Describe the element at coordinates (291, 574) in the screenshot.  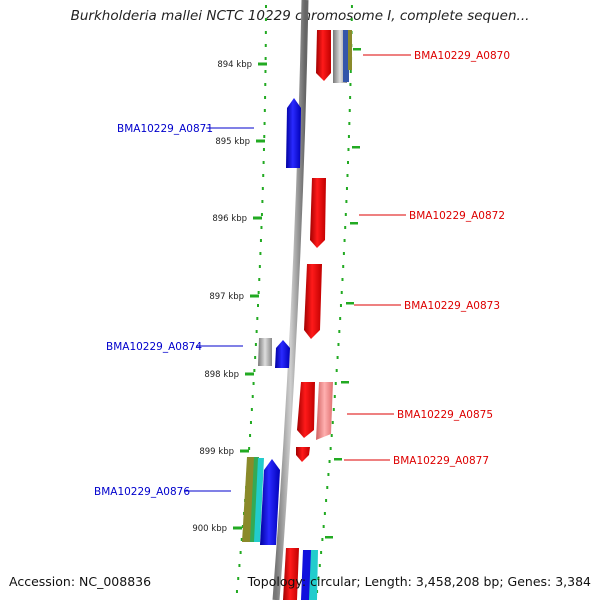
I see `red-feature-bottom` at that location.